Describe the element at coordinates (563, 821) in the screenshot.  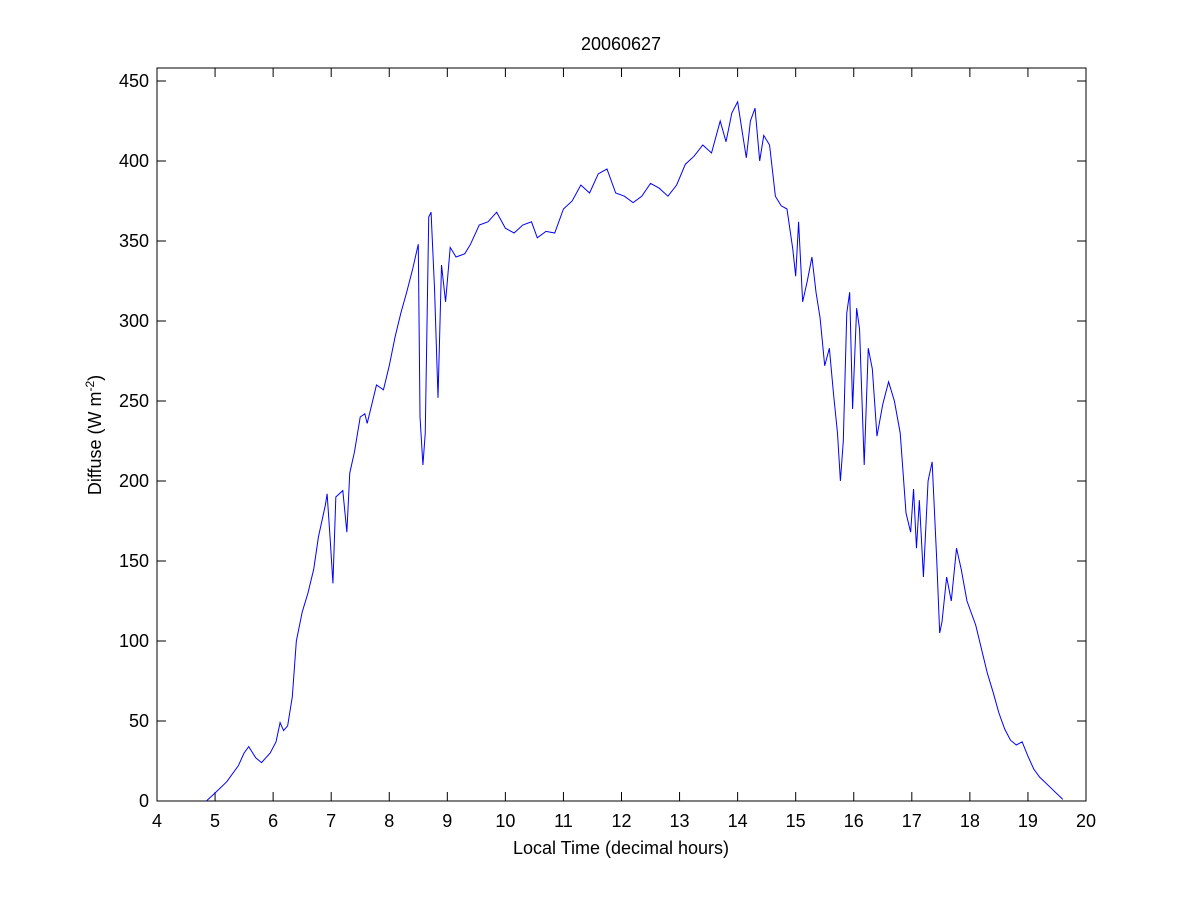
I see `x-tick-label: 11` at that location.